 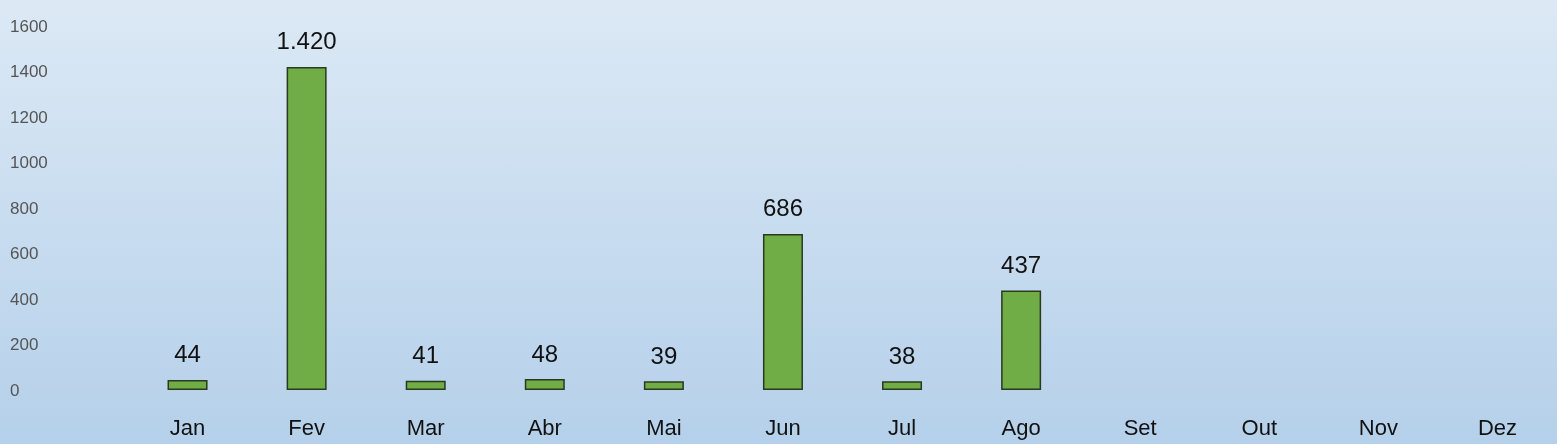 I want to click on data-label: 44, so click(x=187, y=354).